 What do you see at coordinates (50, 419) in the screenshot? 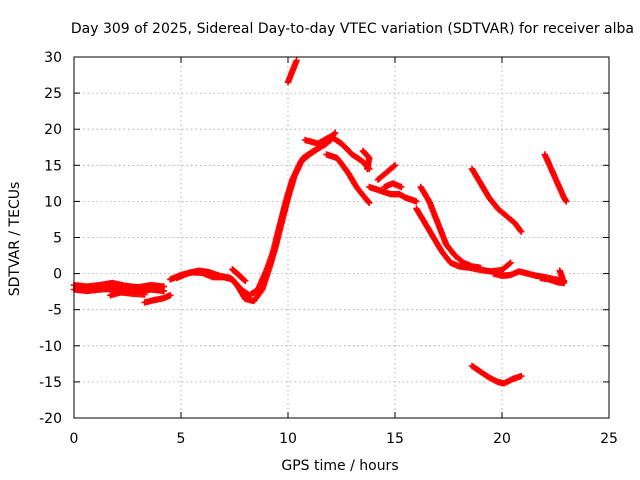
I see `y-tick-label: -20` at bounding box center [50, 419].